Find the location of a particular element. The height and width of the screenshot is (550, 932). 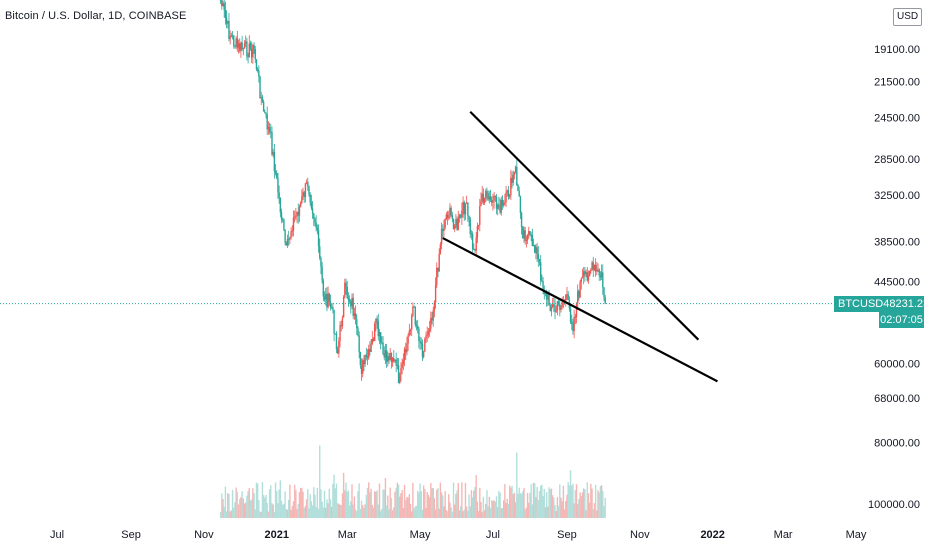

trendline is located at coordinates (580, 310).